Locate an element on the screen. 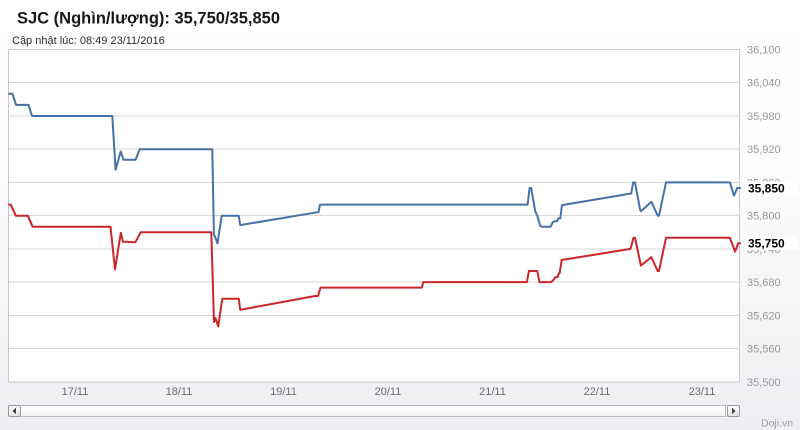  svg-text: 36,100 is located at coordinates (764, 51).